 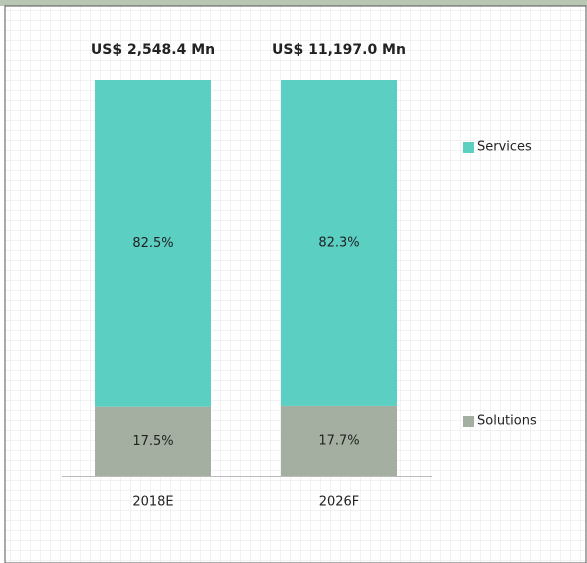 I want to click on data-label: 82.3%, so click(x=338, y=242).